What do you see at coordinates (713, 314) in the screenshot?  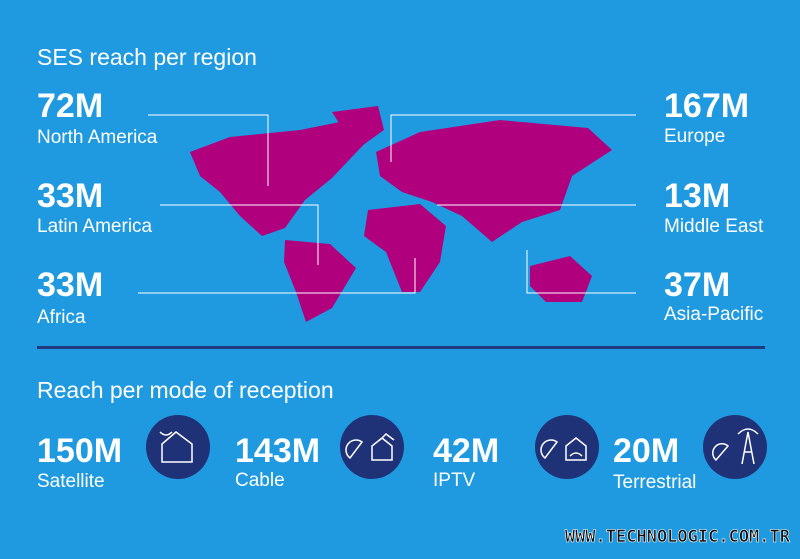 I see `region-name: Asia-Pacific` at bounding box center [713, 314].